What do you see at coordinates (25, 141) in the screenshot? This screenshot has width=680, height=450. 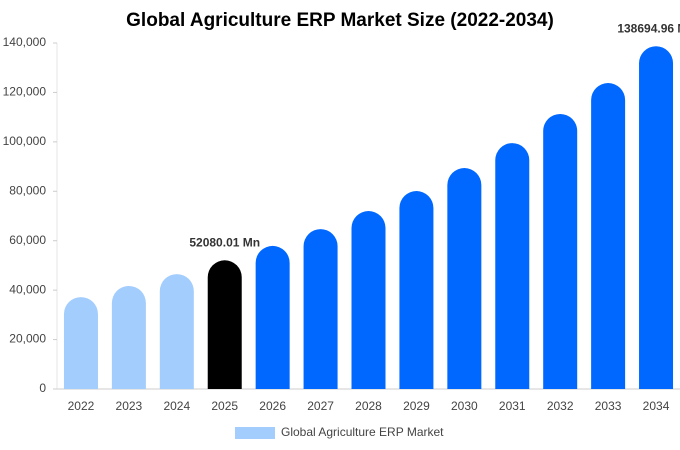 I see `y-tick-label: 100,000` at bounding box center [25, 141].